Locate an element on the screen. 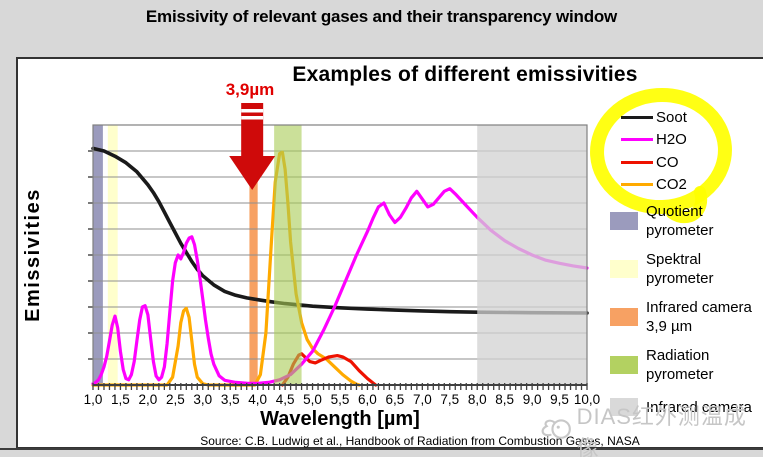 This screenshot has height=457, width=763. side-legend-radiation-pyrometer: Radiation pyrometer is located at coordinates (662, 365).